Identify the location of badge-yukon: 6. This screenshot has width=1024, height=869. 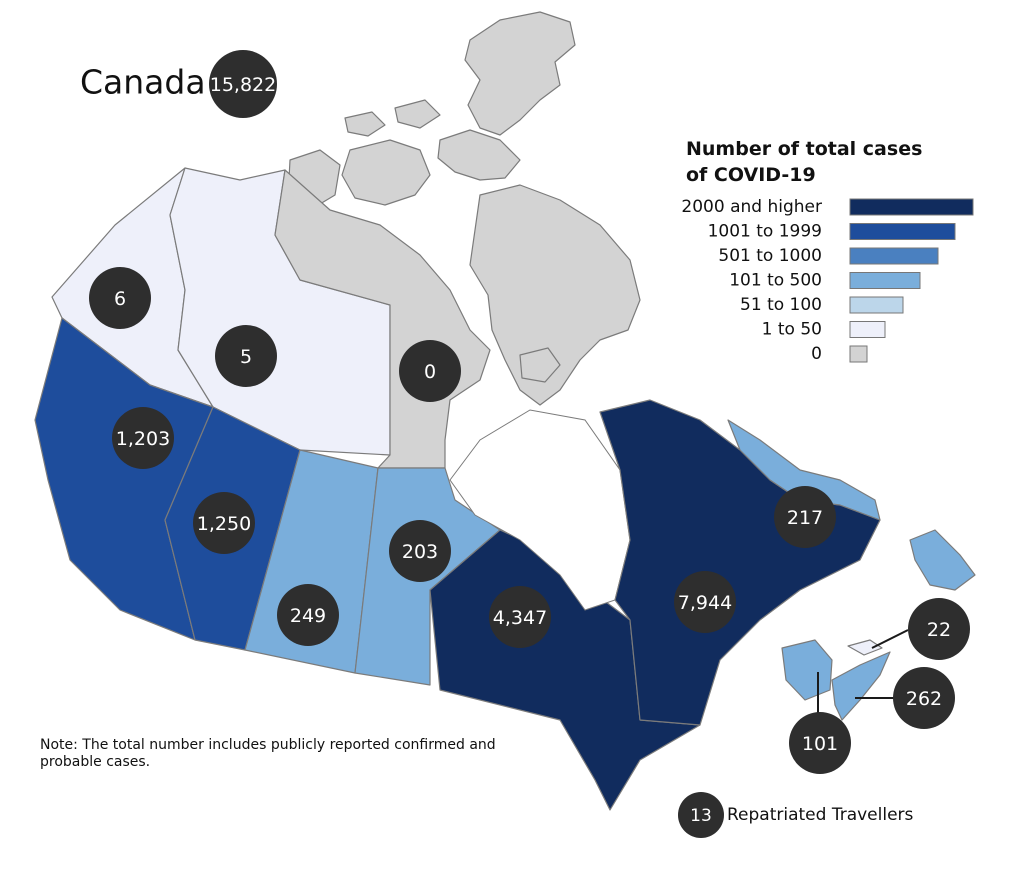
(120, 298).